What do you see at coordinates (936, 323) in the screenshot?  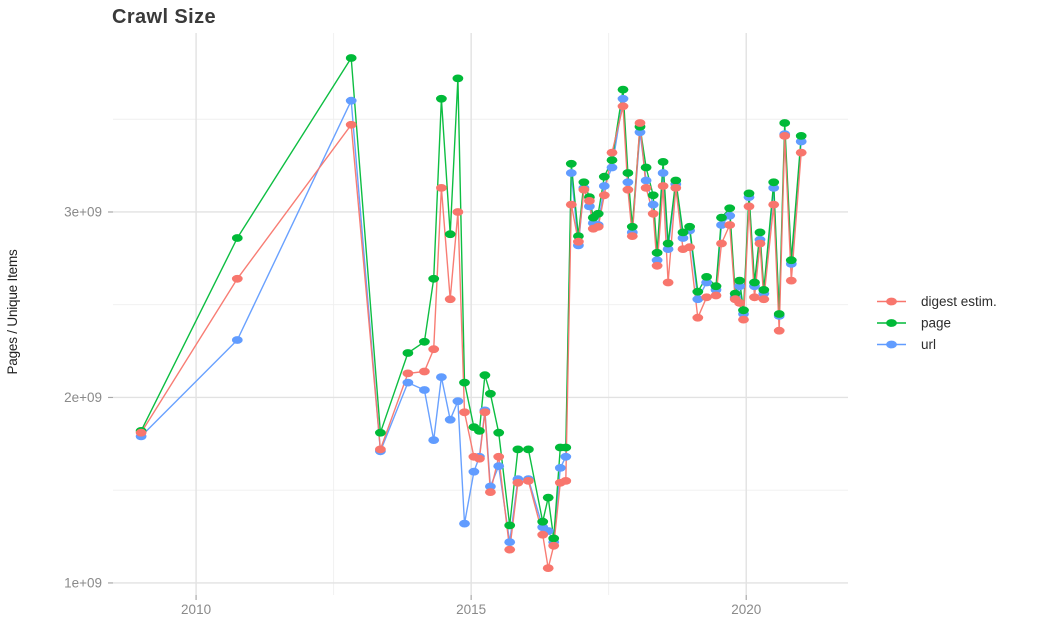 I see `legend-label: page` at bounding box center [936, 323].